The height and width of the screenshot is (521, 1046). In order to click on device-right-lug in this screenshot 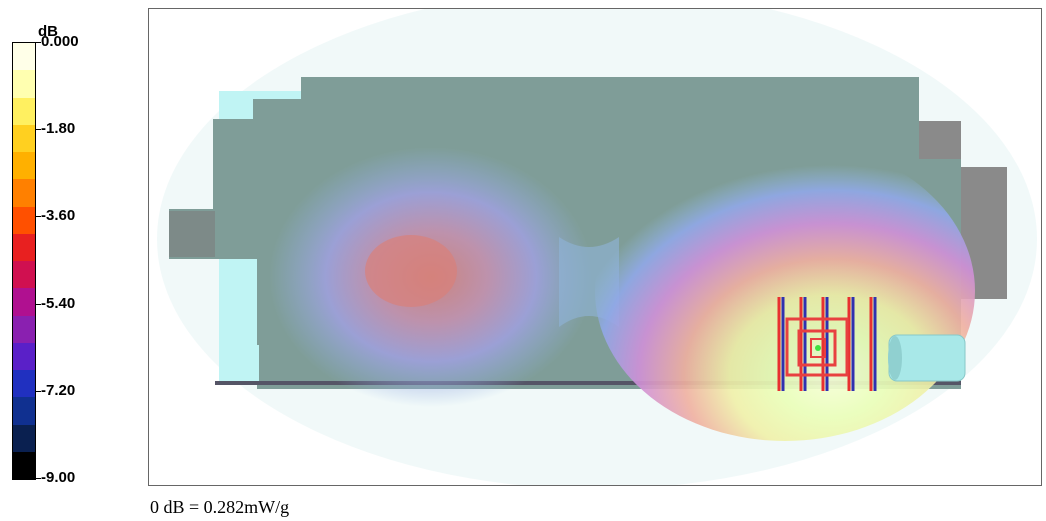, I will do `click(963, 210)`.